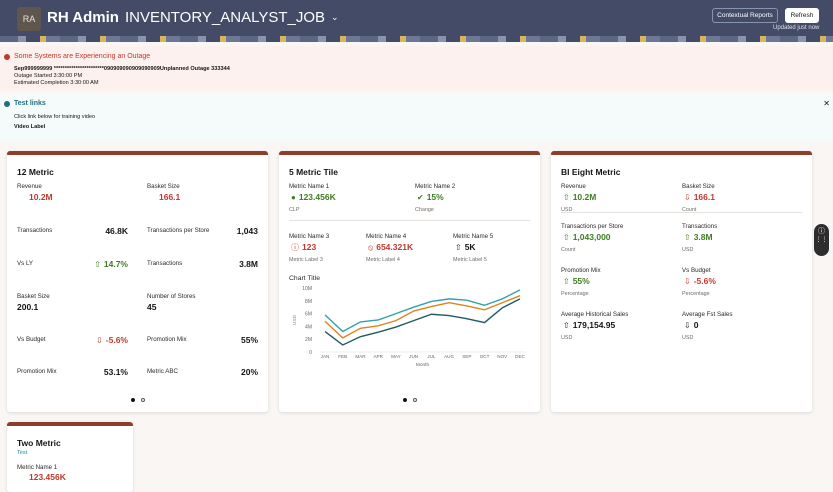 This screenshot has height=492, width=833. I want to click on metric-value: 55%, so click(249, 340).